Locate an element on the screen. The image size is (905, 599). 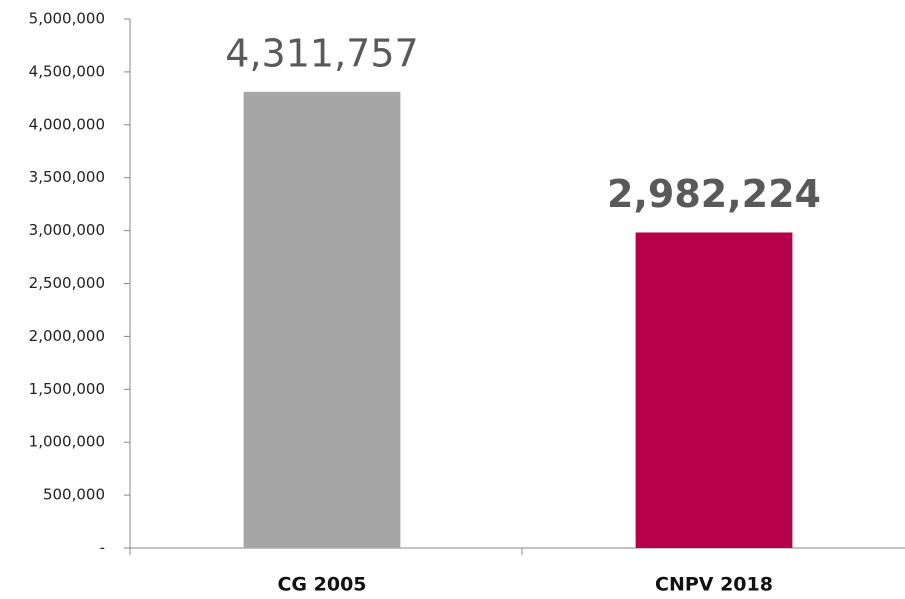
y-tick-label: - is located at coordinates (102, 548).